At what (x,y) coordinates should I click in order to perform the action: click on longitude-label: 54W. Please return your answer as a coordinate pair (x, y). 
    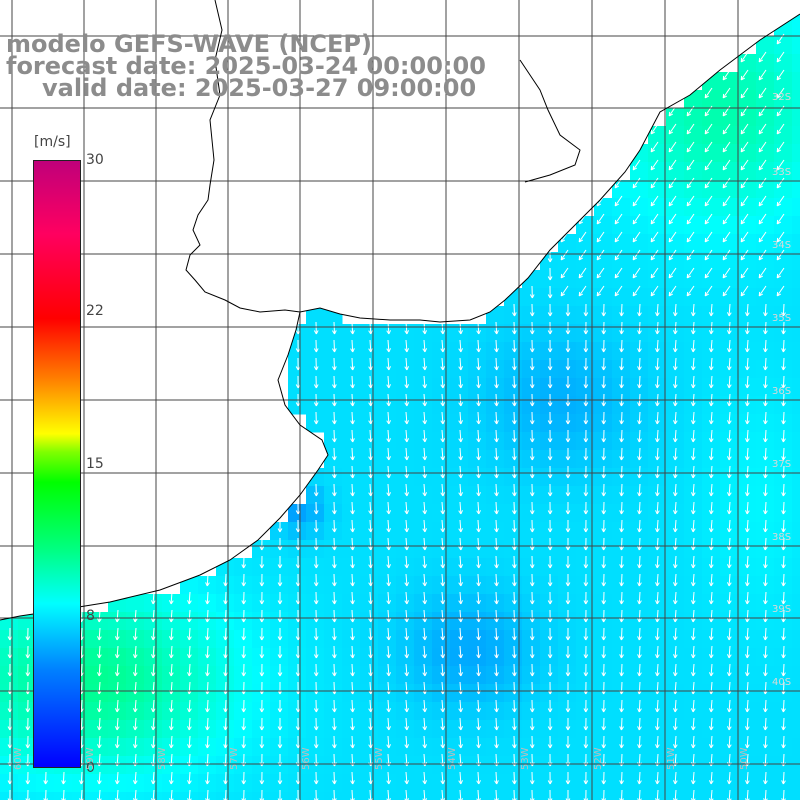
    Looking at the image, I should click on (452, 758).